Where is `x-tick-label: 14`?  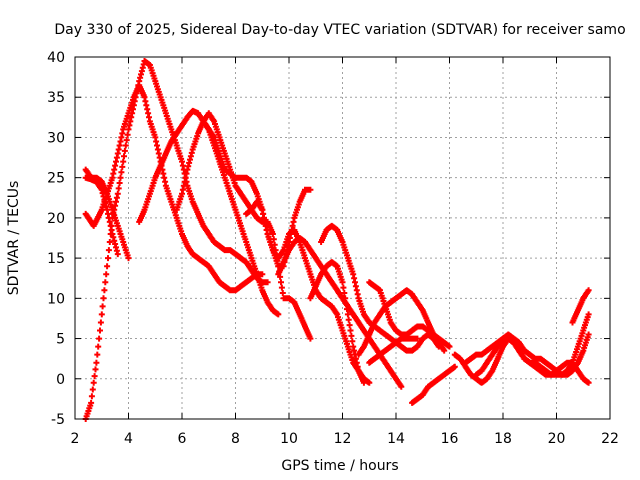
x-tick-label: 14 is located at coordinates (396, 439).